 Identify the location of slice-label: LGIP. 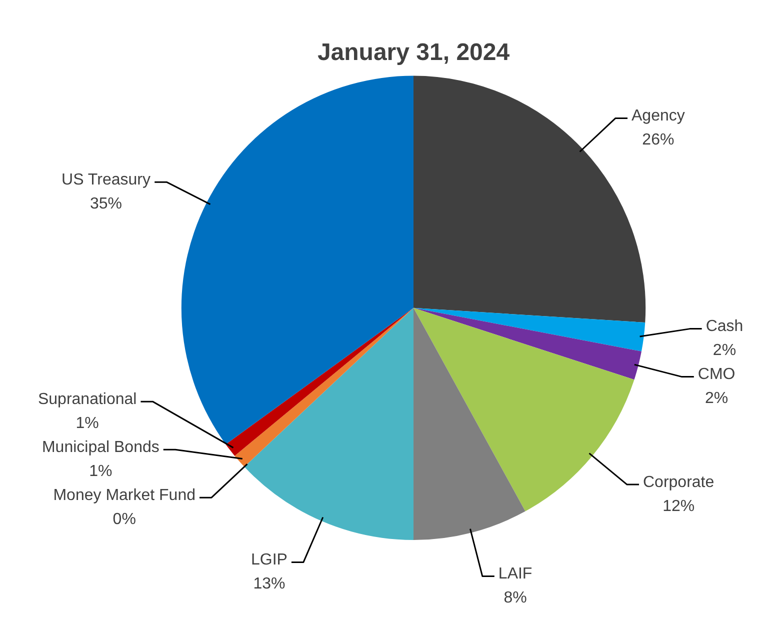
(269, 560).